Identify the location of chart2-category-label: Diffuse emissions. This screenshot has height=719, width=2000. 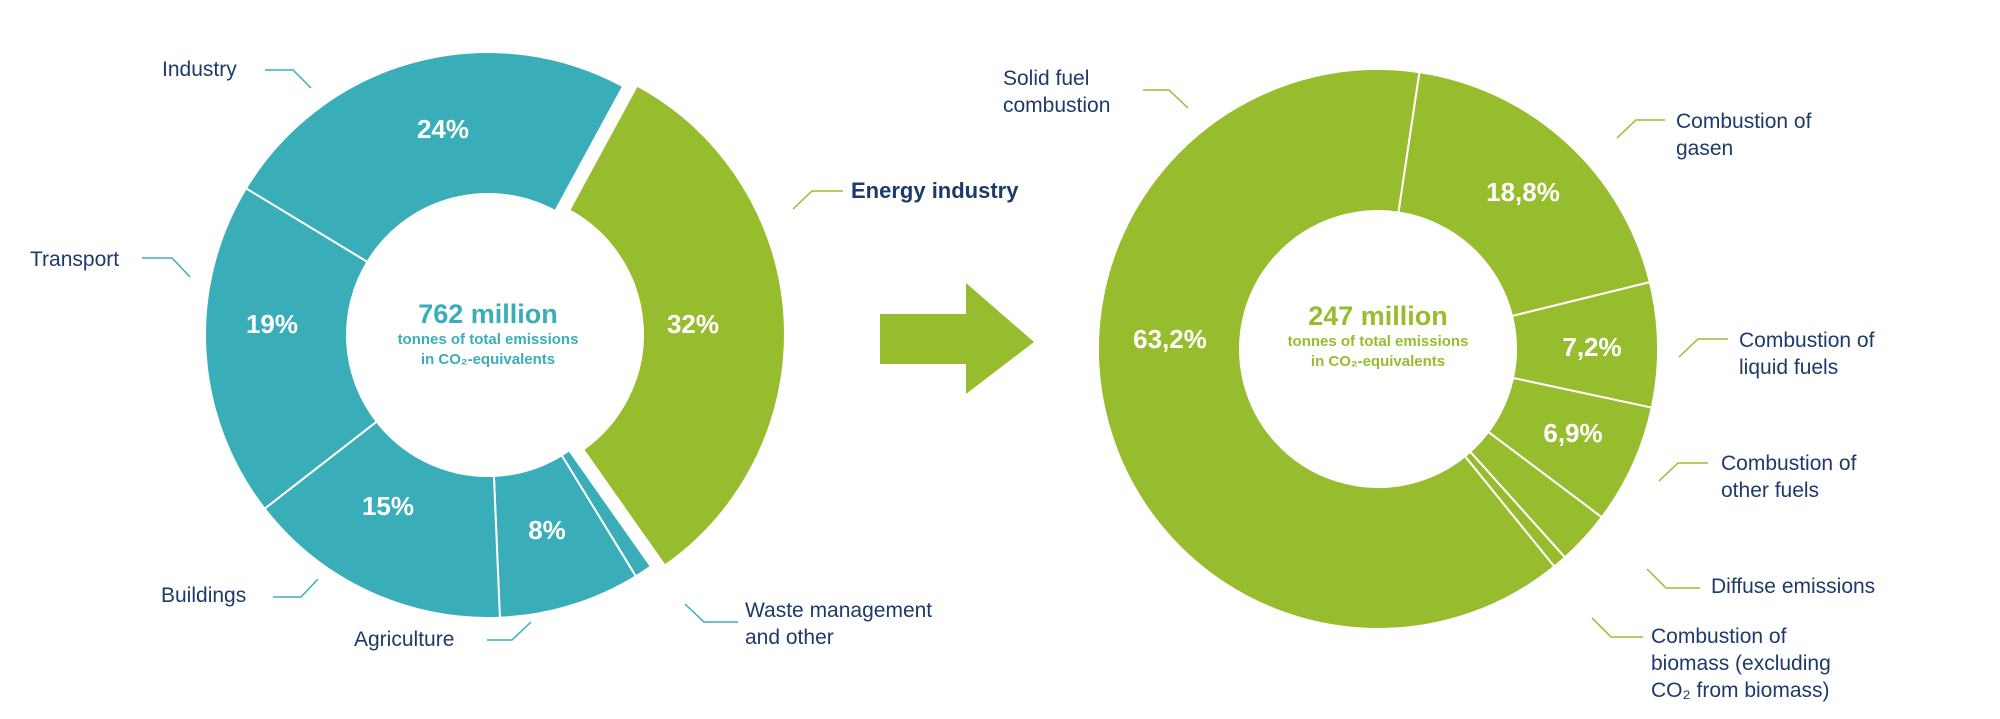
(1793, 586).